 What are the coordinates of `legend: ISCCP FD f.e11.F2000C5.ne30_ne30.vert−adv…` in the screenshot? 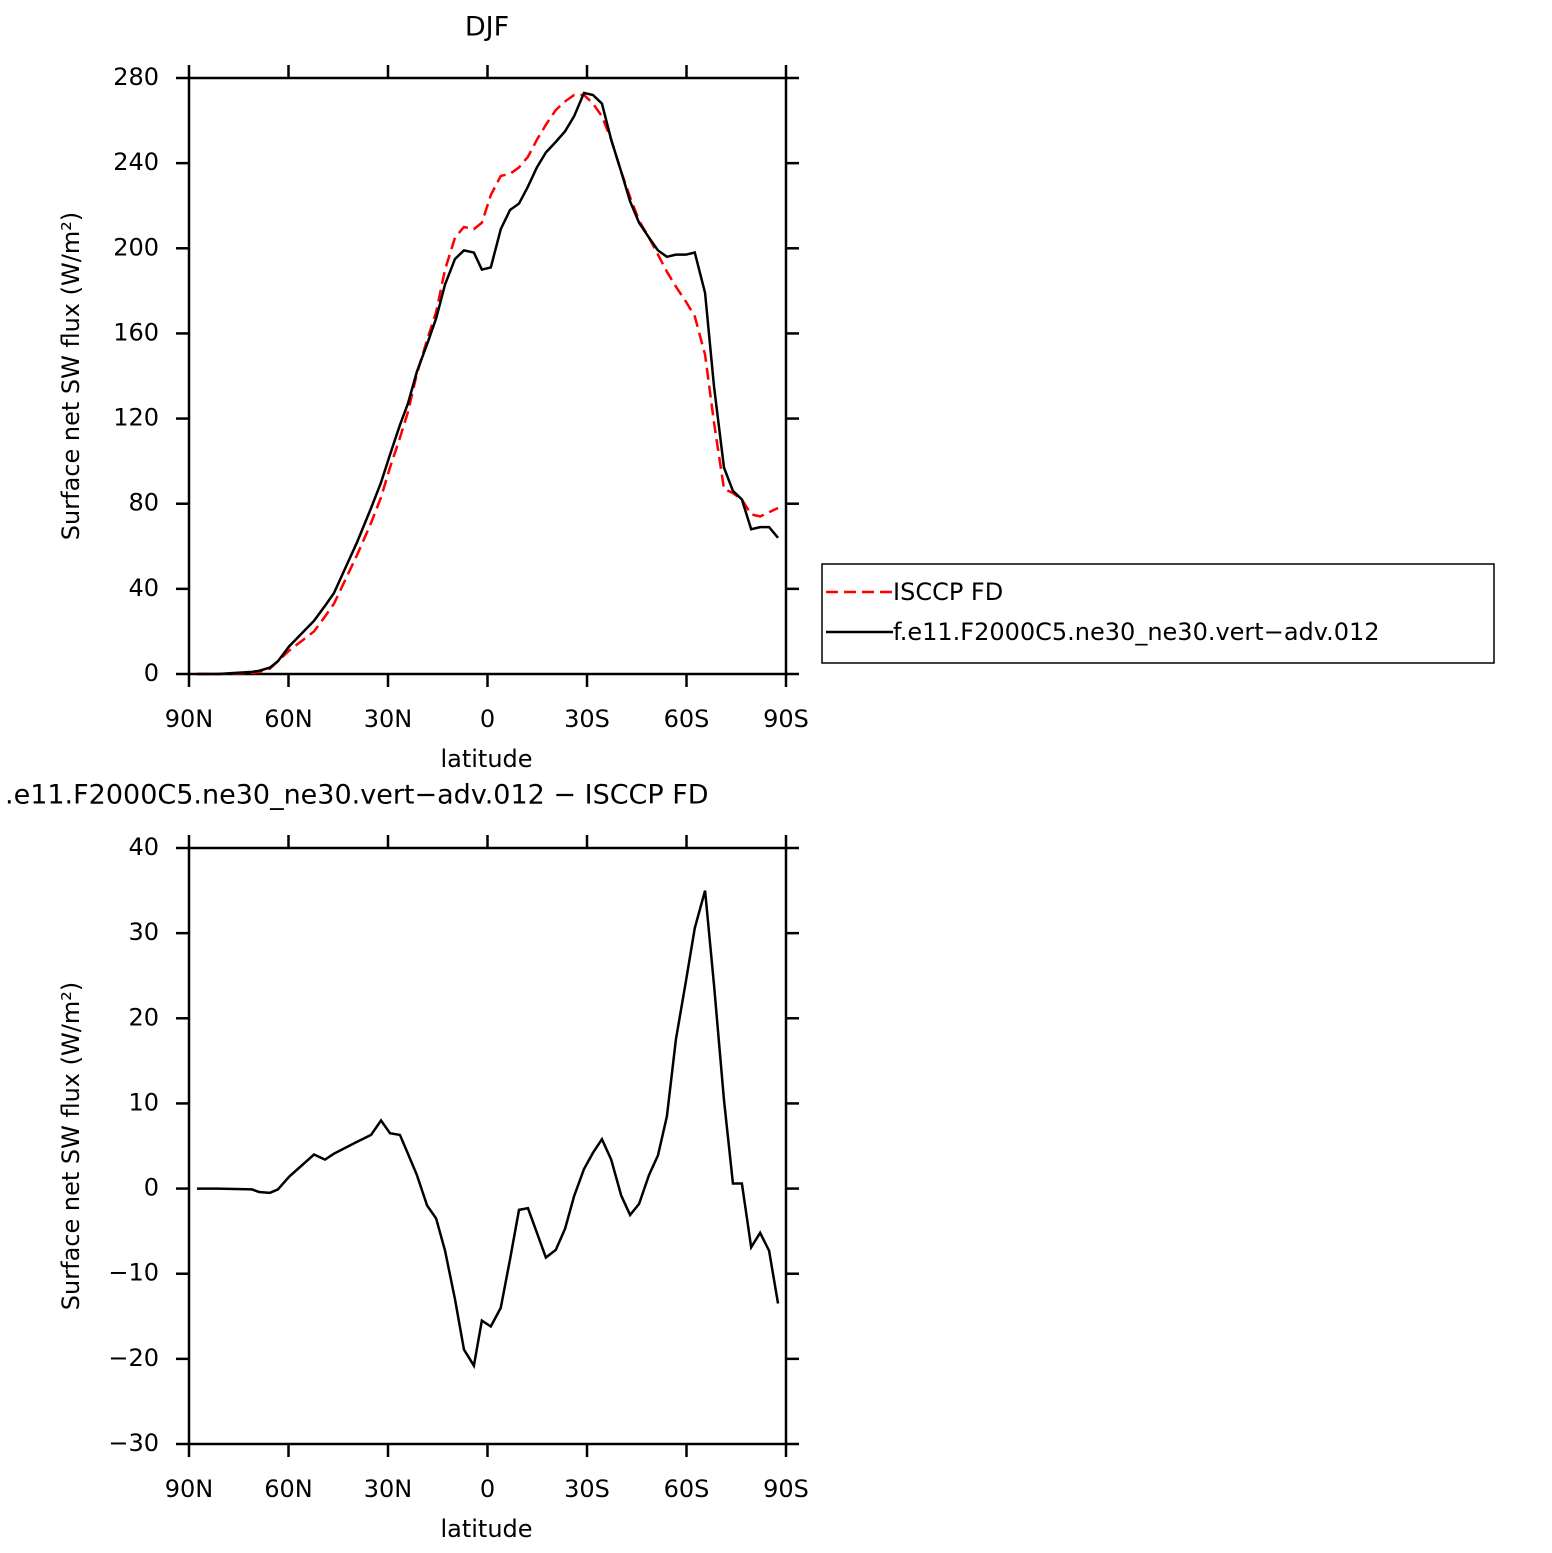 It's located at (1158, 613).